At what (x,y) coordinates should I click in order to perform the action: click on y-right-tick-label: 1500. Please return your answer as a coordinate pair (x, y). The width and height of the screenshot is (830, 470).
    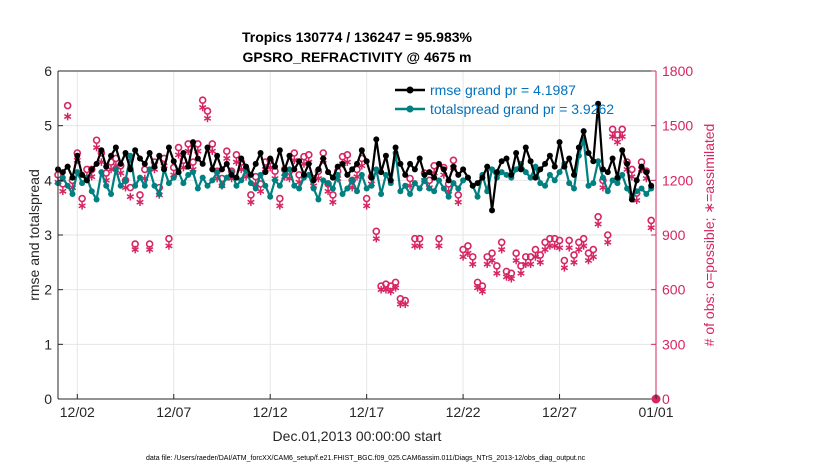
    Looking at the image, I should click on (677, 126).